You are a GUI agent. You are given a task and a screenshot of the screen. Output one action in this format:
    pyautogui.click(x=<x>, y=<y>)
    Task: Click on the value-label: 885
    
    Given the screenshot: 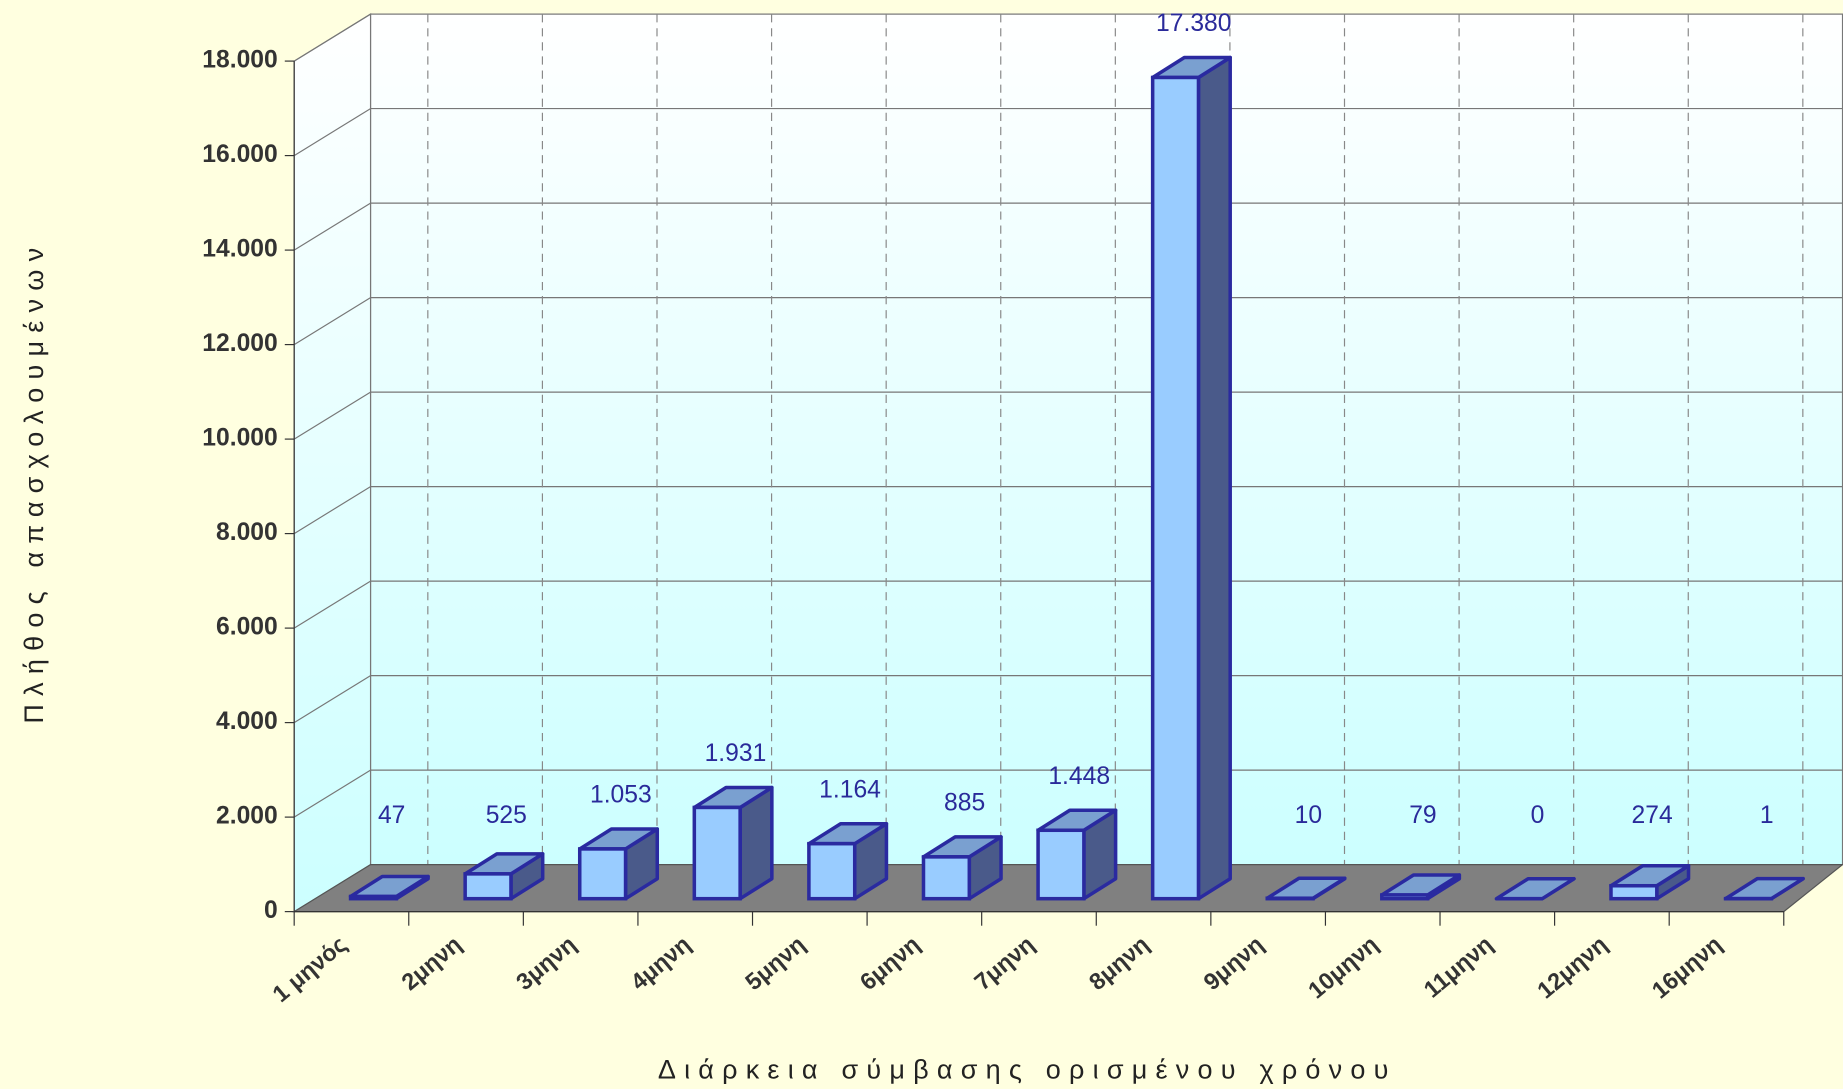 What is the action you would take?
    pyautogui.click(x=964, y=803)
    